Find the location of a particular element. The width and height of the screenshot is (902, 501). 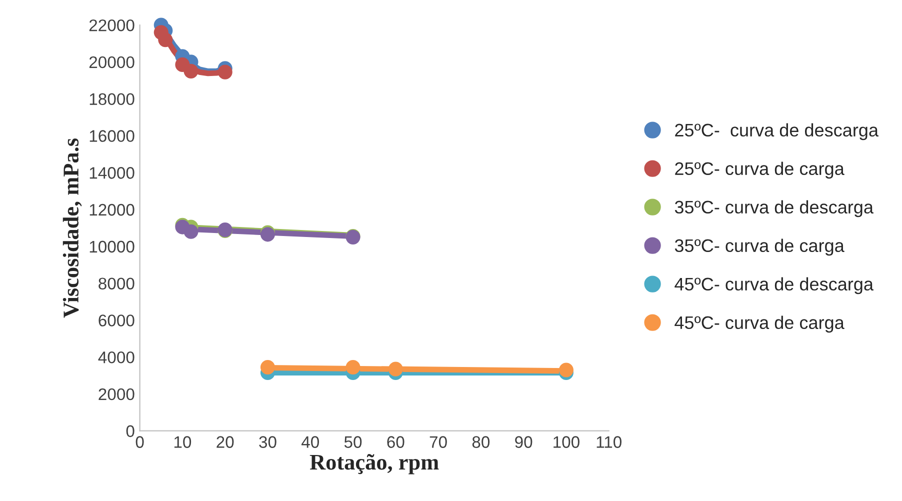

y-tick-label: 16000 is located at coordinates (112, 136).